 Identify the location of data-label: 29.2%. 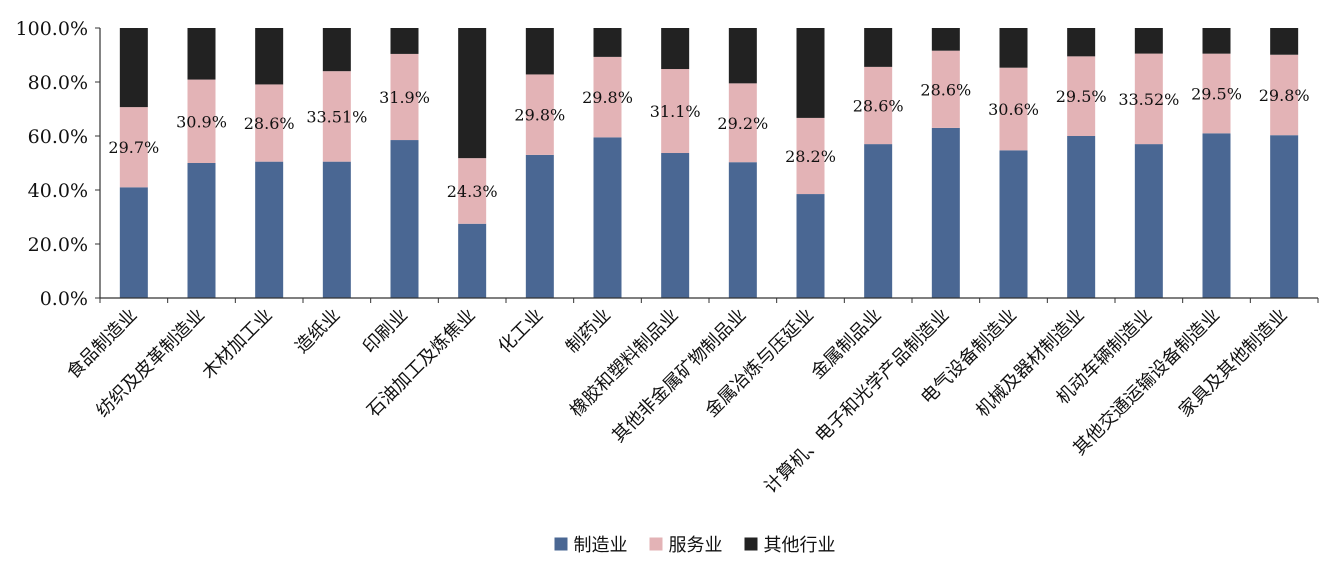
(742, 123).